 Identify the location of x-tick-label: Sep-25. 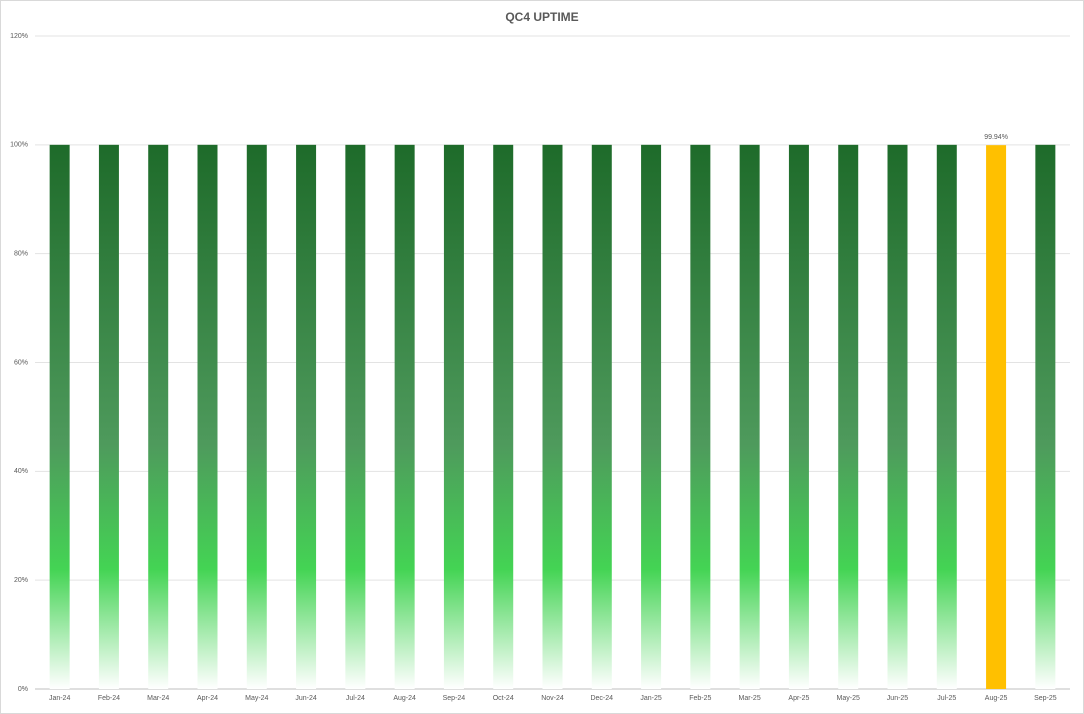
(1045, 698).